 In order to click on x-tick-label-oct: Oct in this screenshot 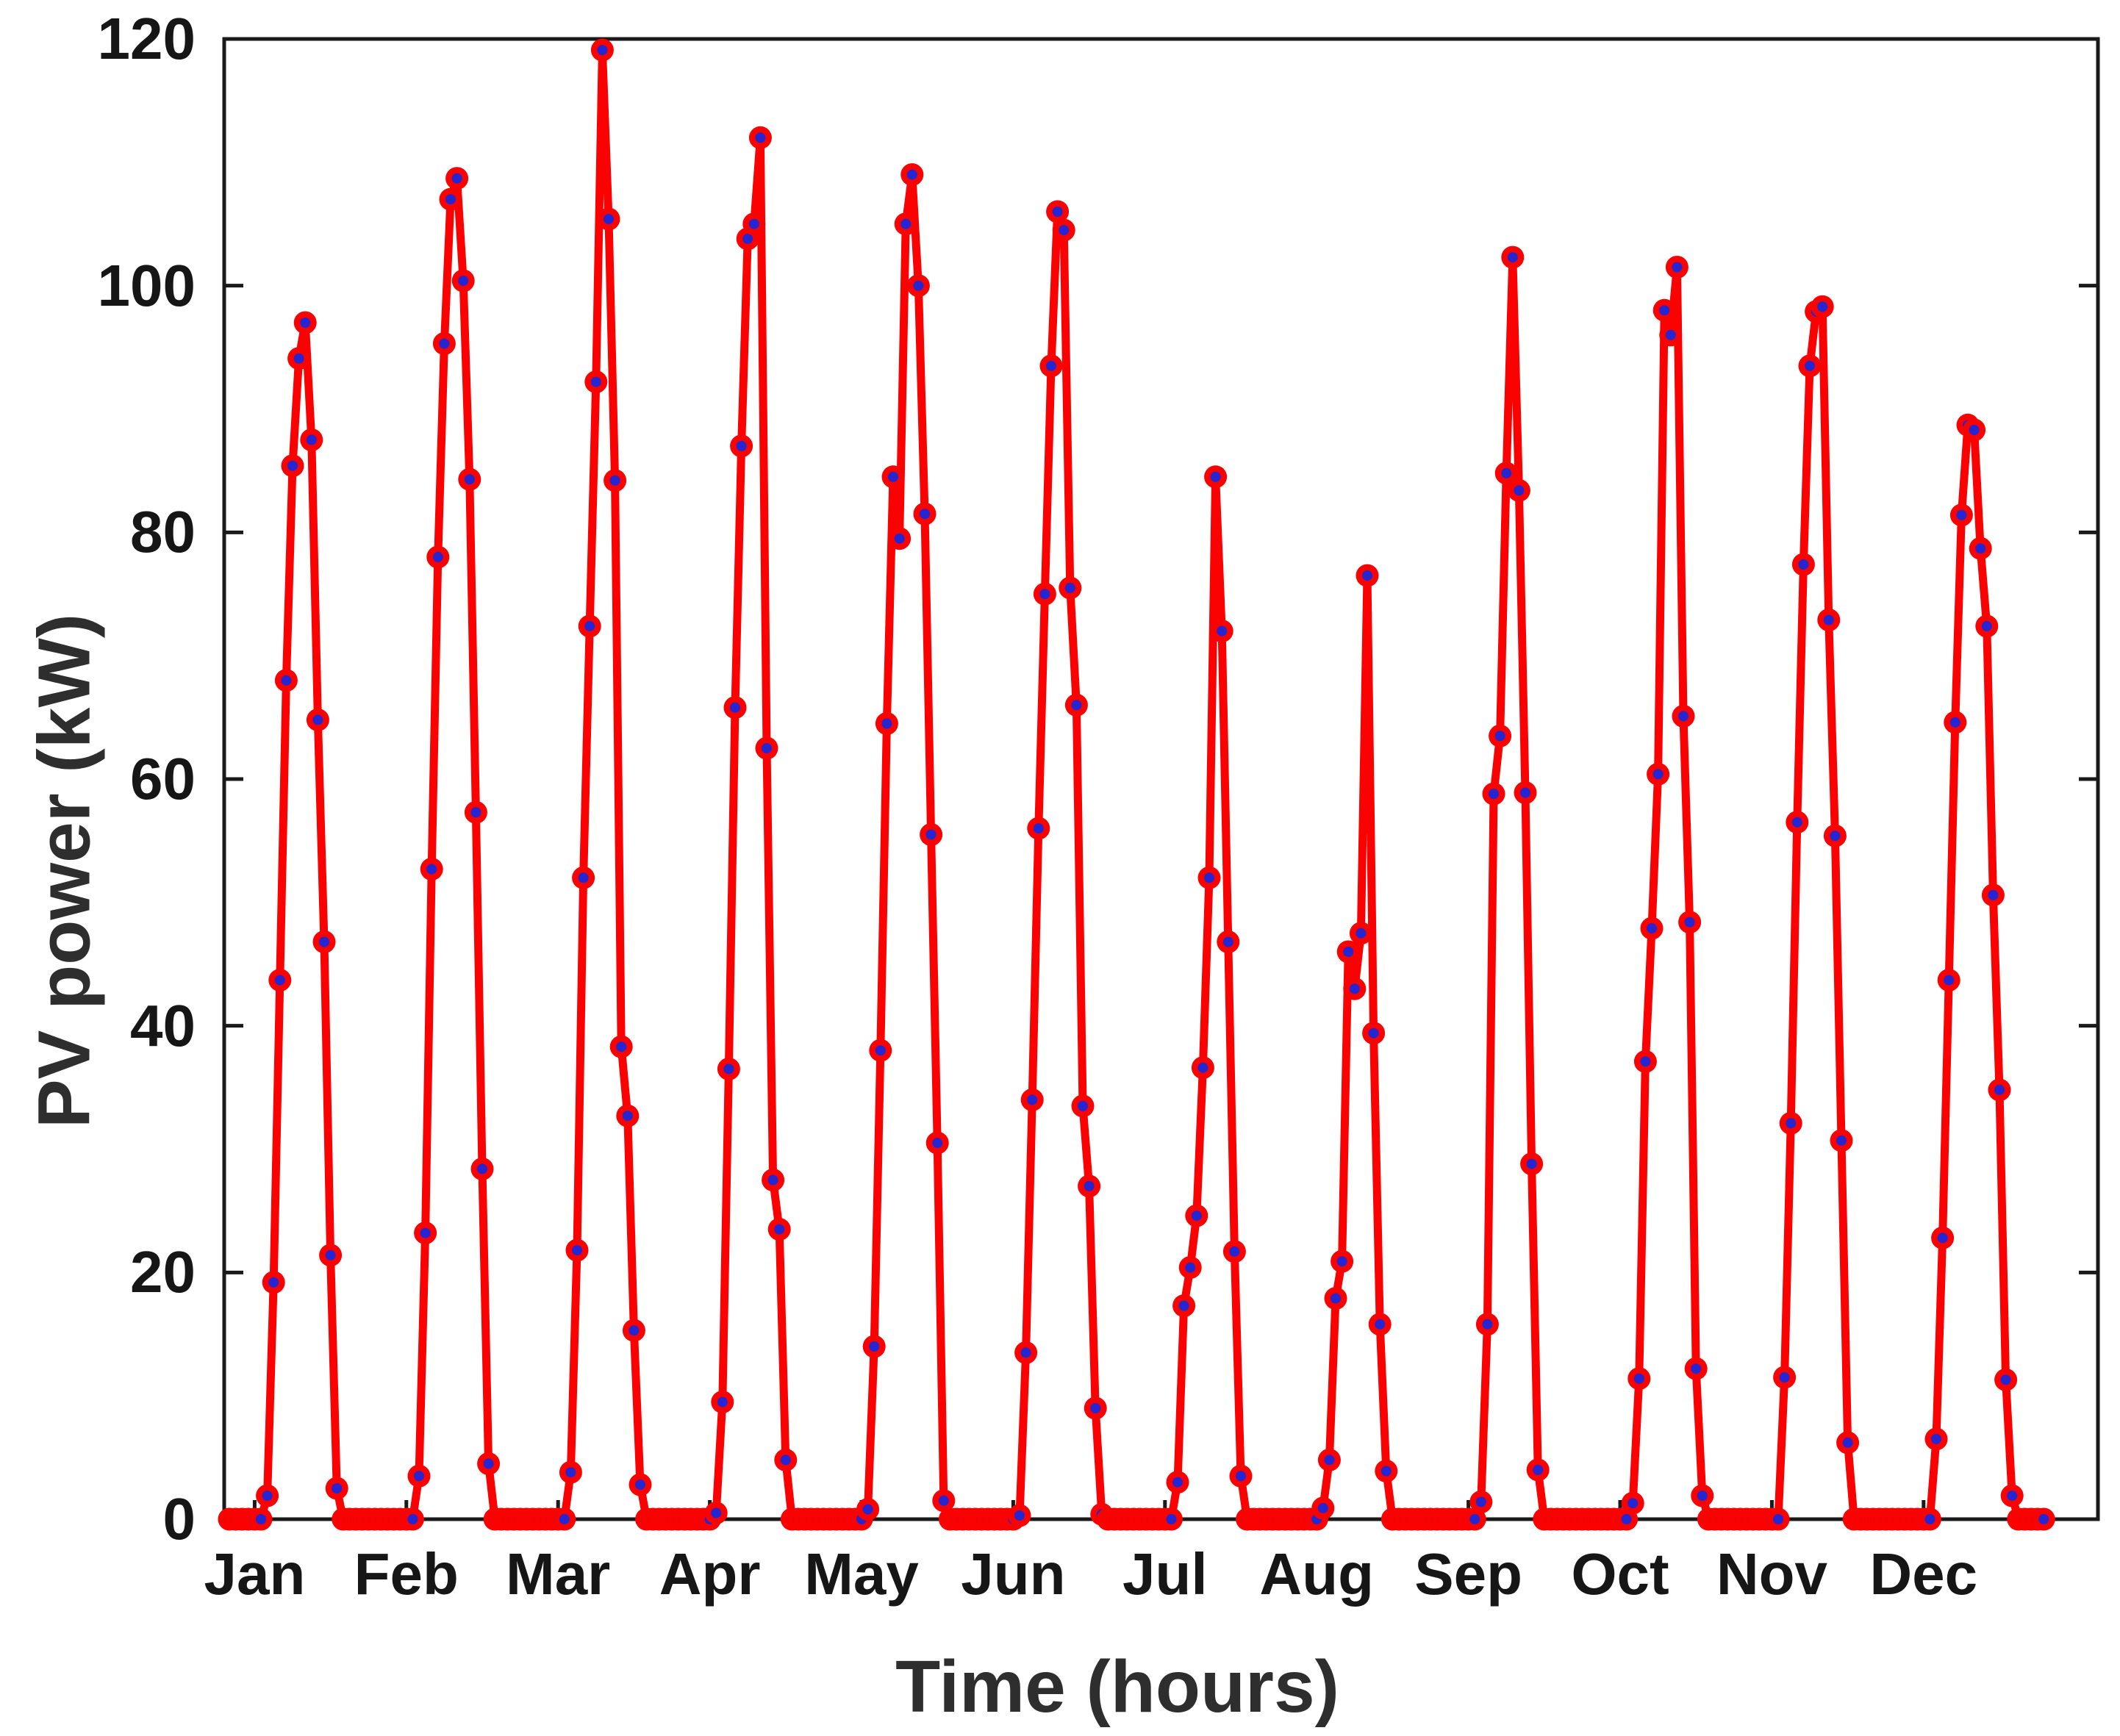, I will do `click(1620, 1574)`.